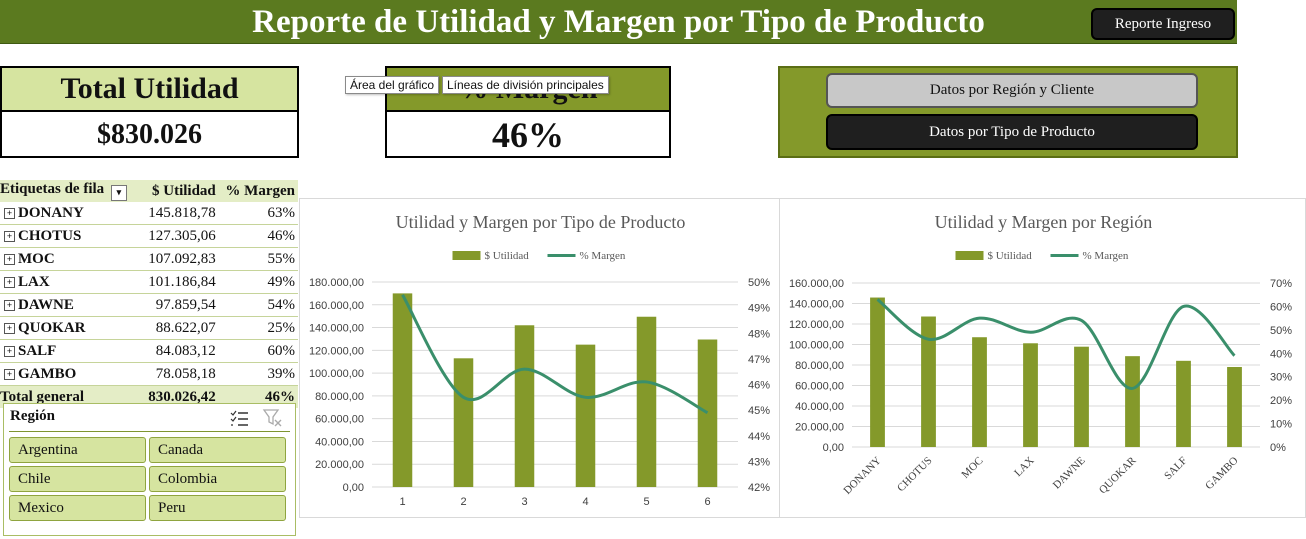 The height and width of the screenshot is (539, 1306). What do you see at coordinates (1281, 378) in the screenshot?
I see `y-right-tick-label: 30%` at bounding box center [1281, 378].